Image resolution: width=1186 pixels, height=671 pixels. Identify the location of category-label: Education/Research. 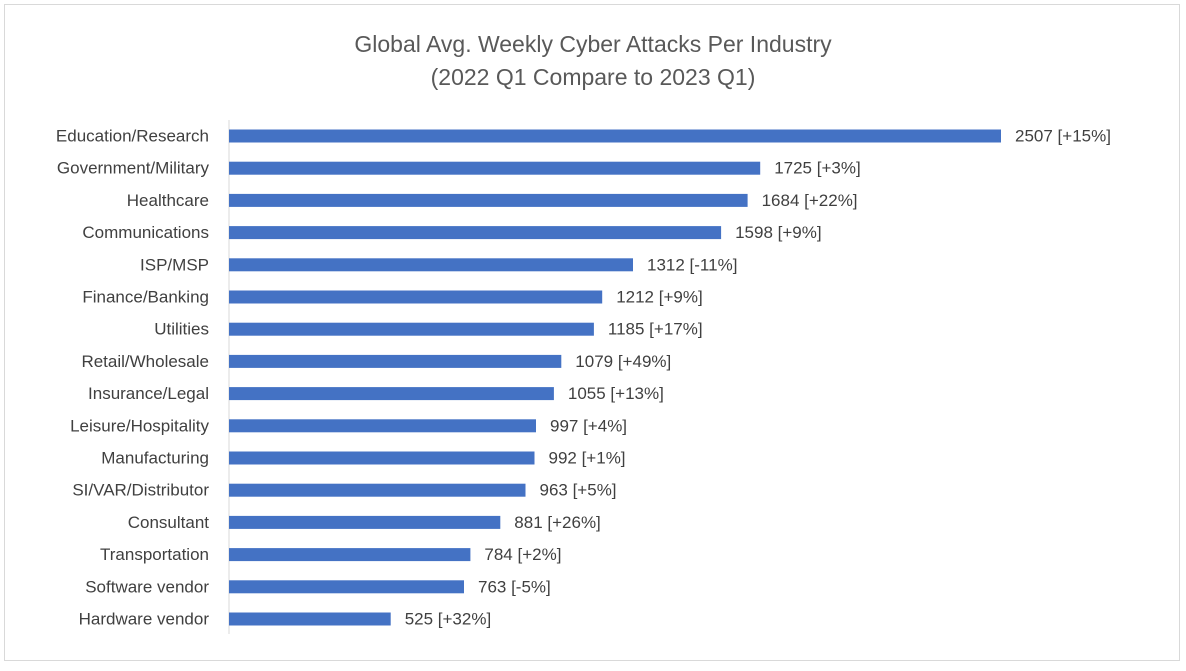
(132, 136).